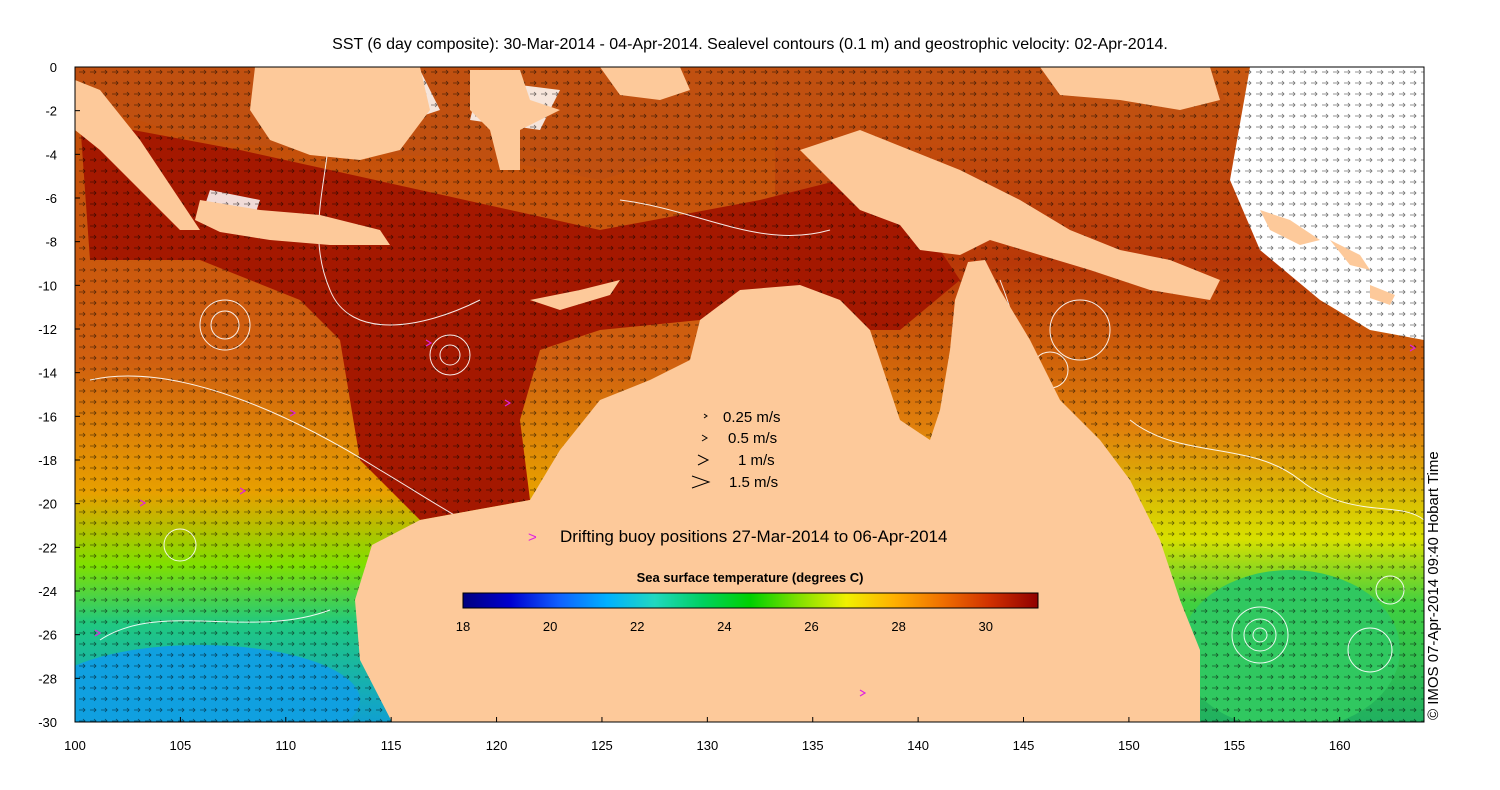 This screenshot has width=1500, height=790. I want to click on buoy-symbol: >, so click(532, 537).